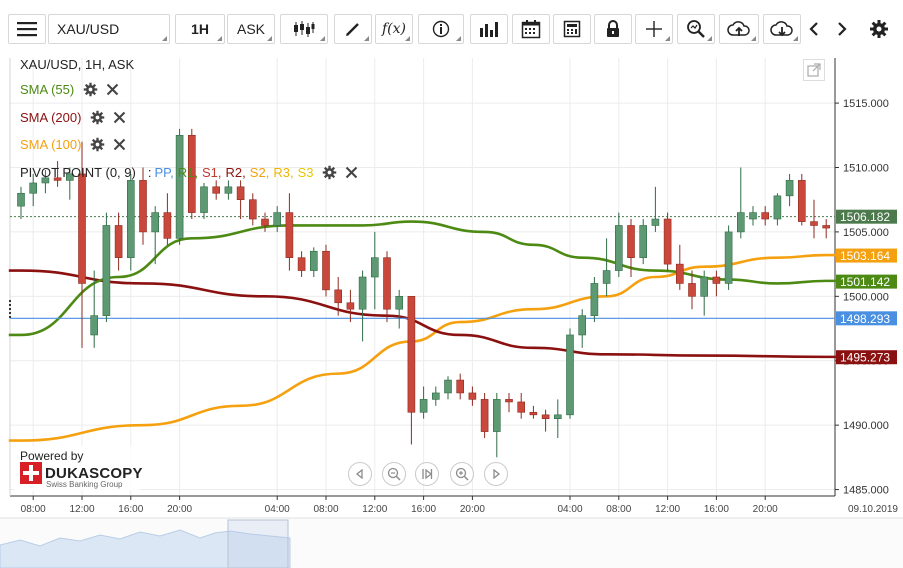 Image resolution: width=903 pixels, height=568 pixels. What do you see at coordinates (119, 117) in the screenshot?
I see `sma200-close-icon` at bounding box center [119, 117].